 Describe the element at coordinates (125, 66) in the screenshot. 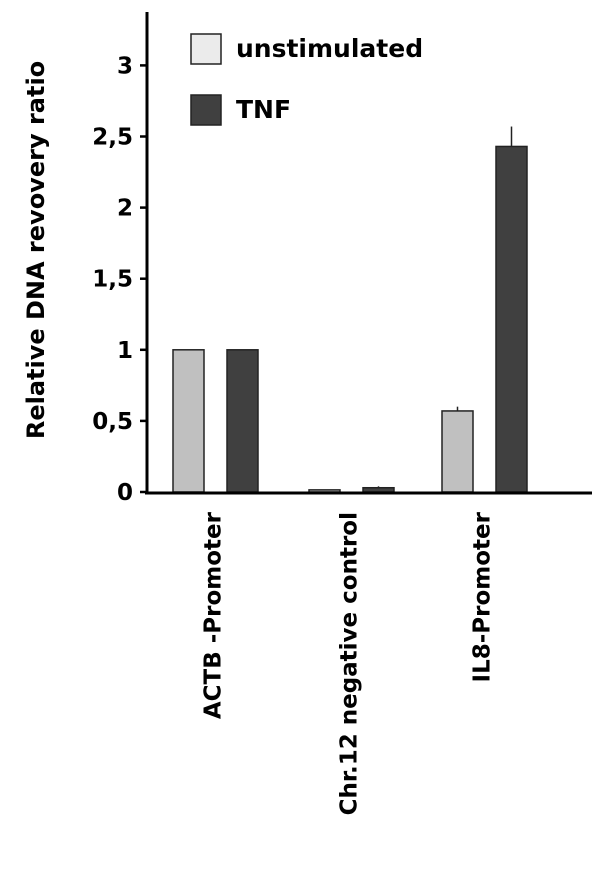

I see `y-tick-label: 3` at that location.